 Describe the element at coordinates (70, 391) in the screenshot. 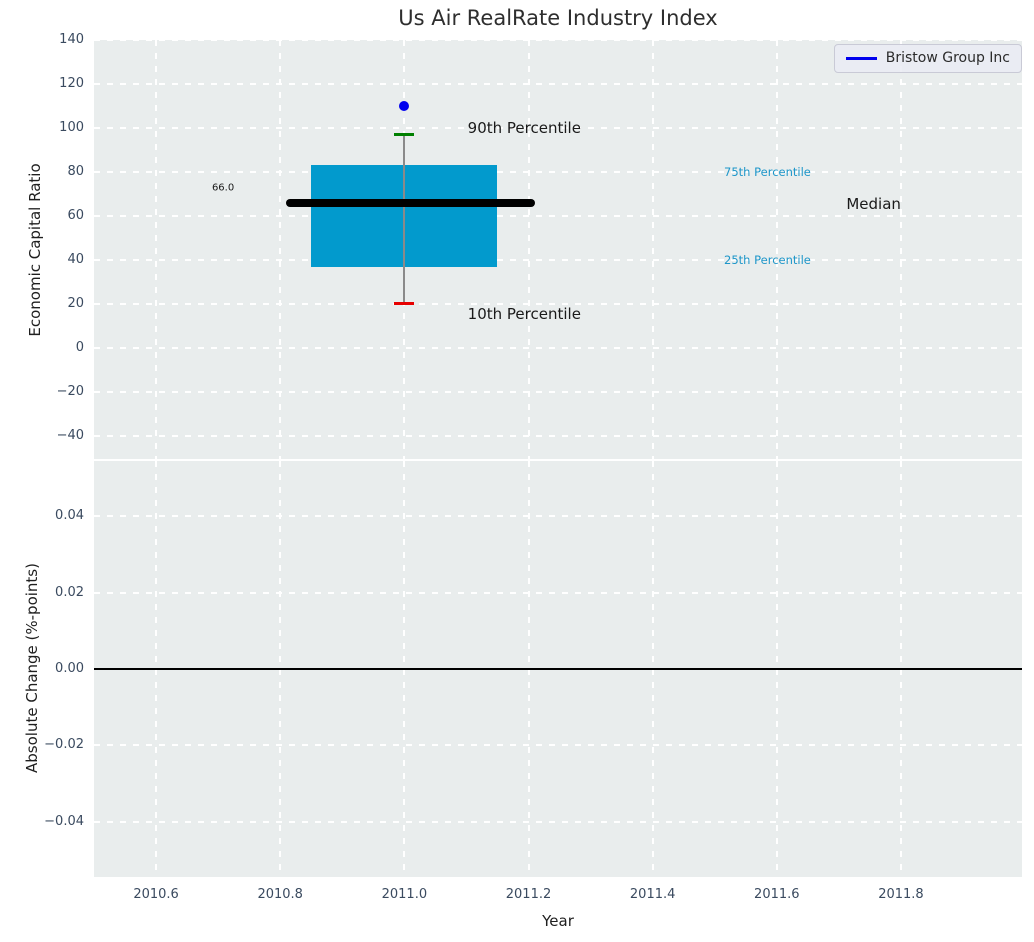

I see `y-tick-label-top: −20` at that location.